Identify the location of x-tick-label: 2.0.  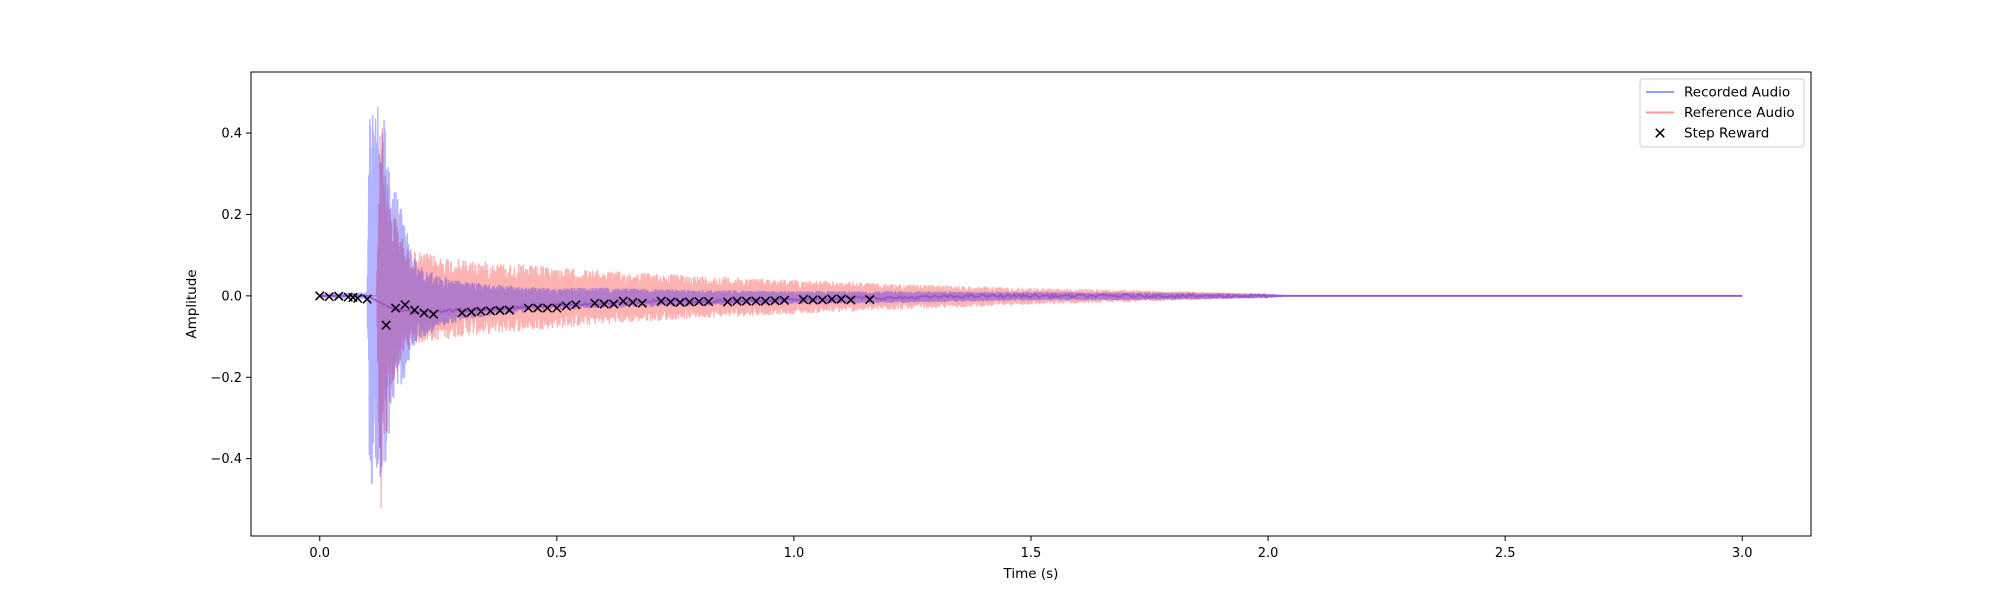
(1268, 553).